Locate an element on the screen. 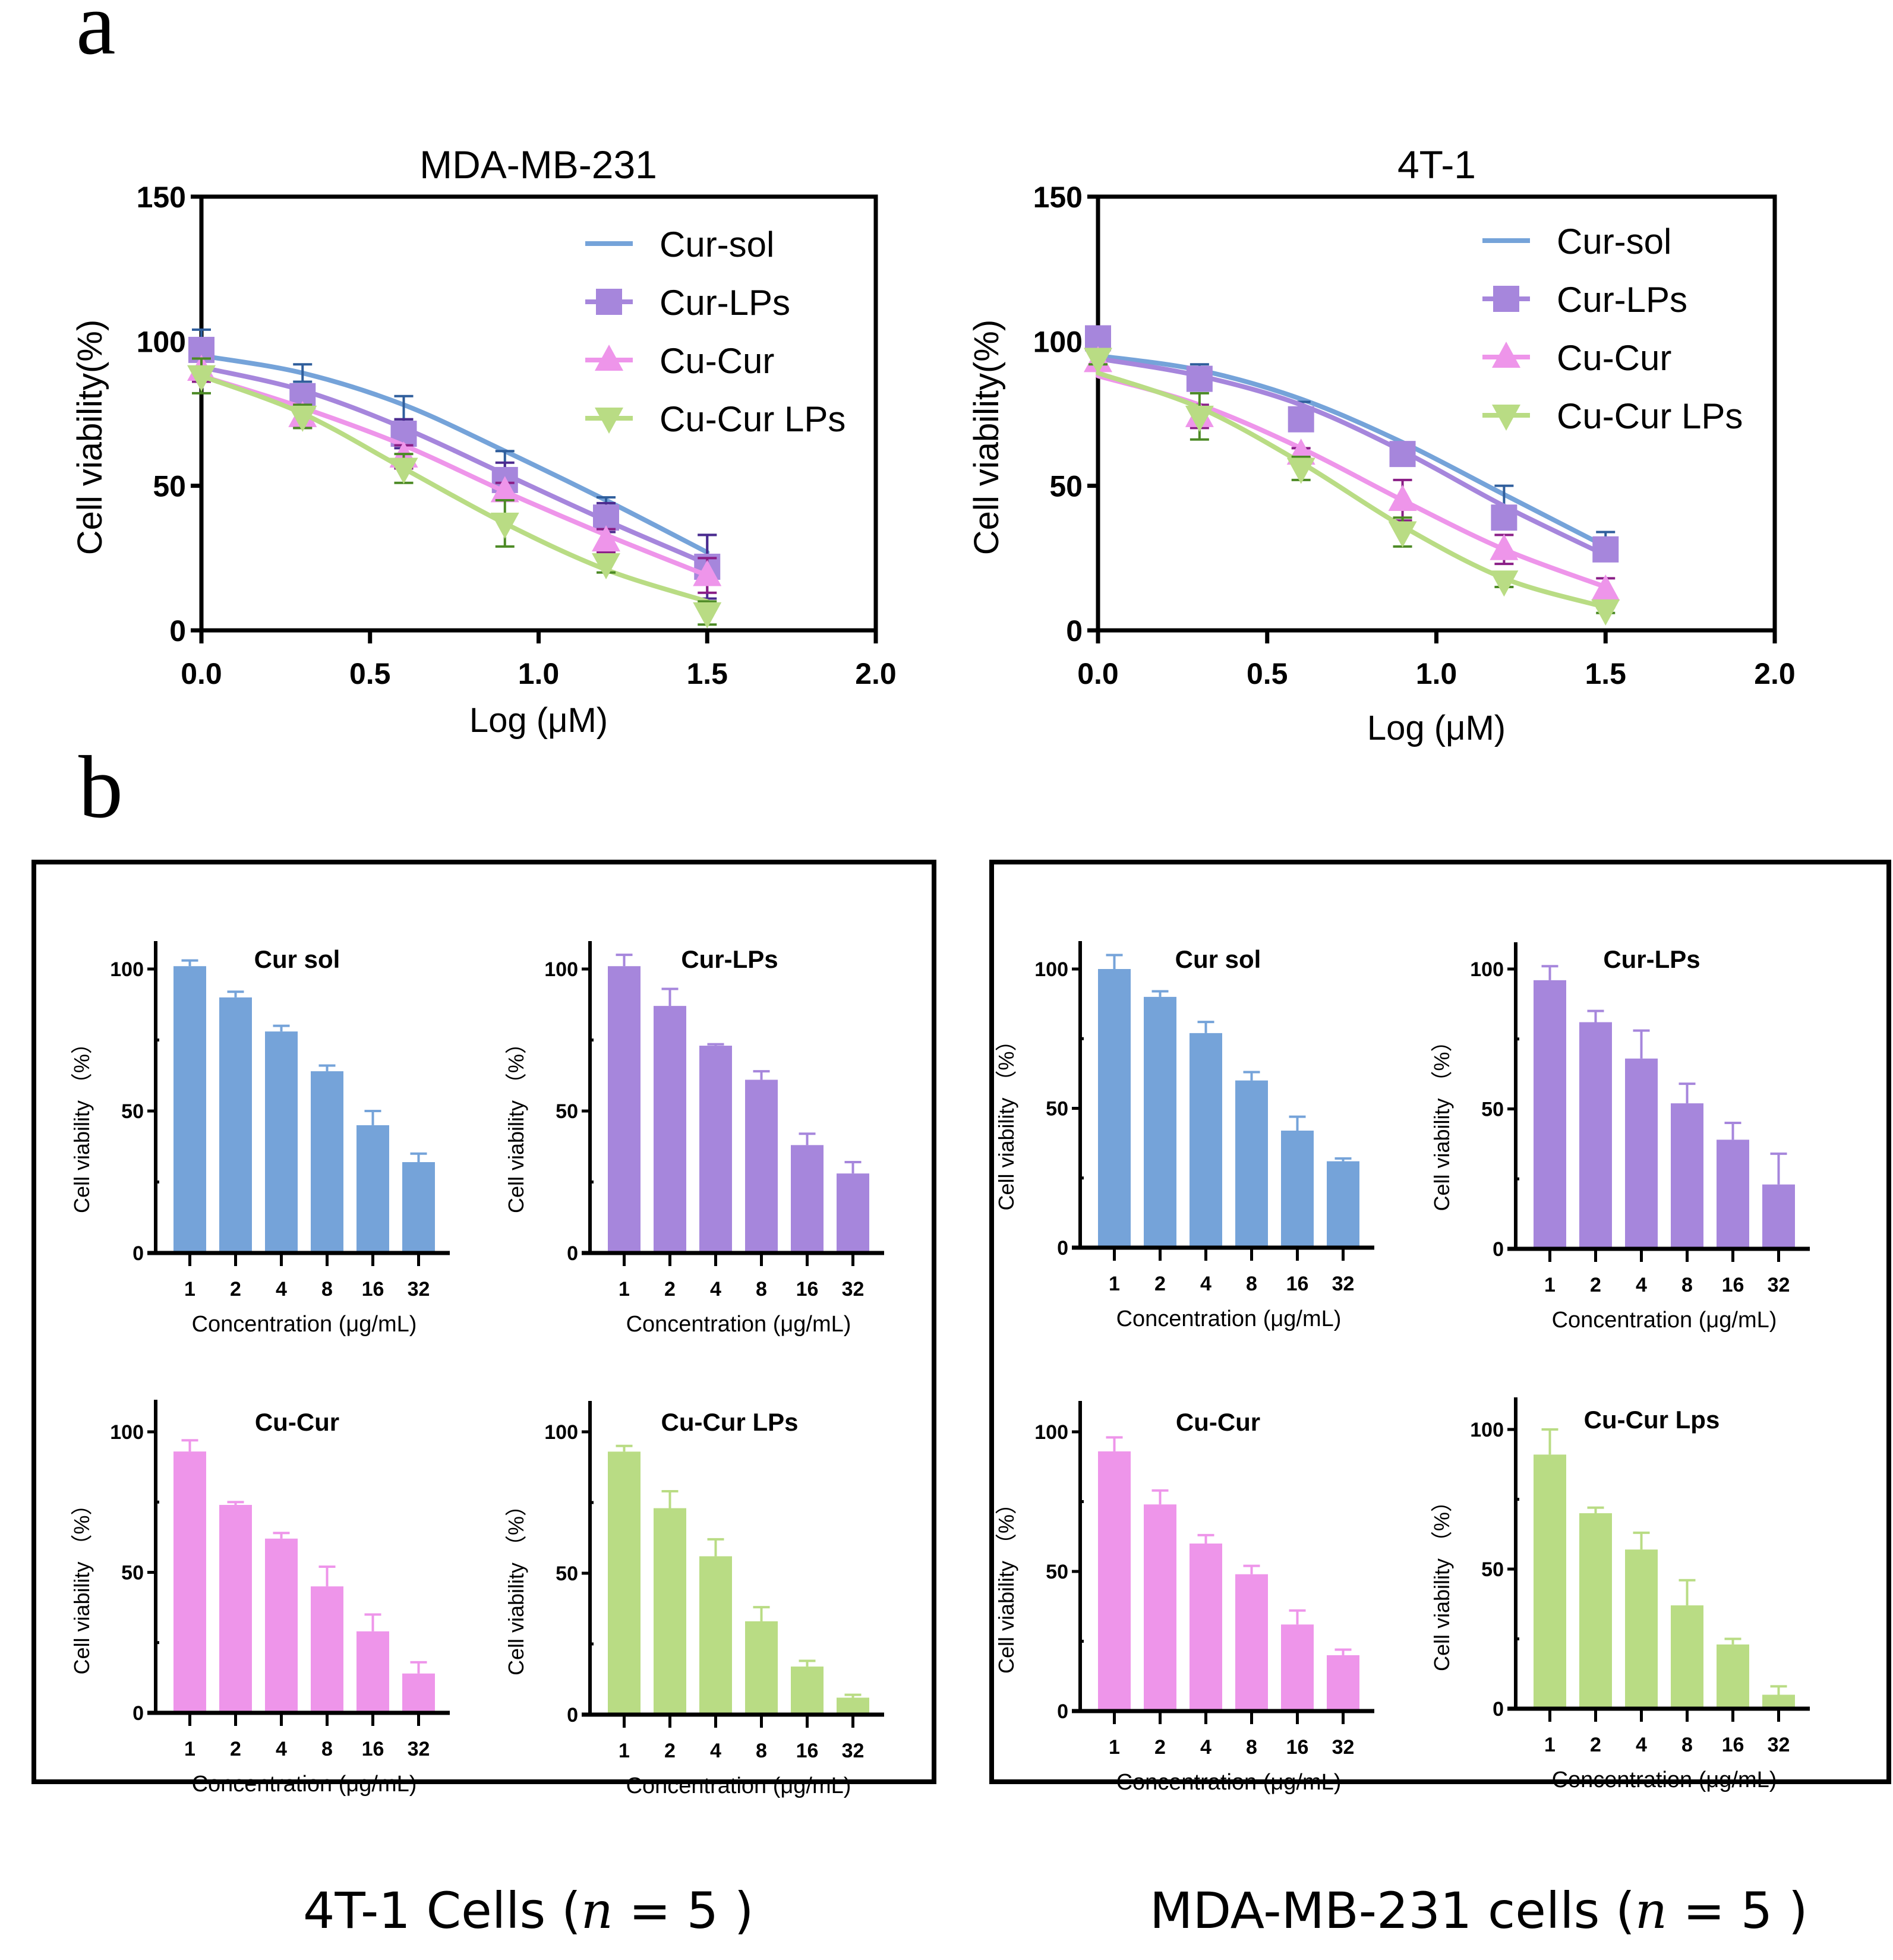  chart-title: Cur sol is located at coordinates (297, 959).